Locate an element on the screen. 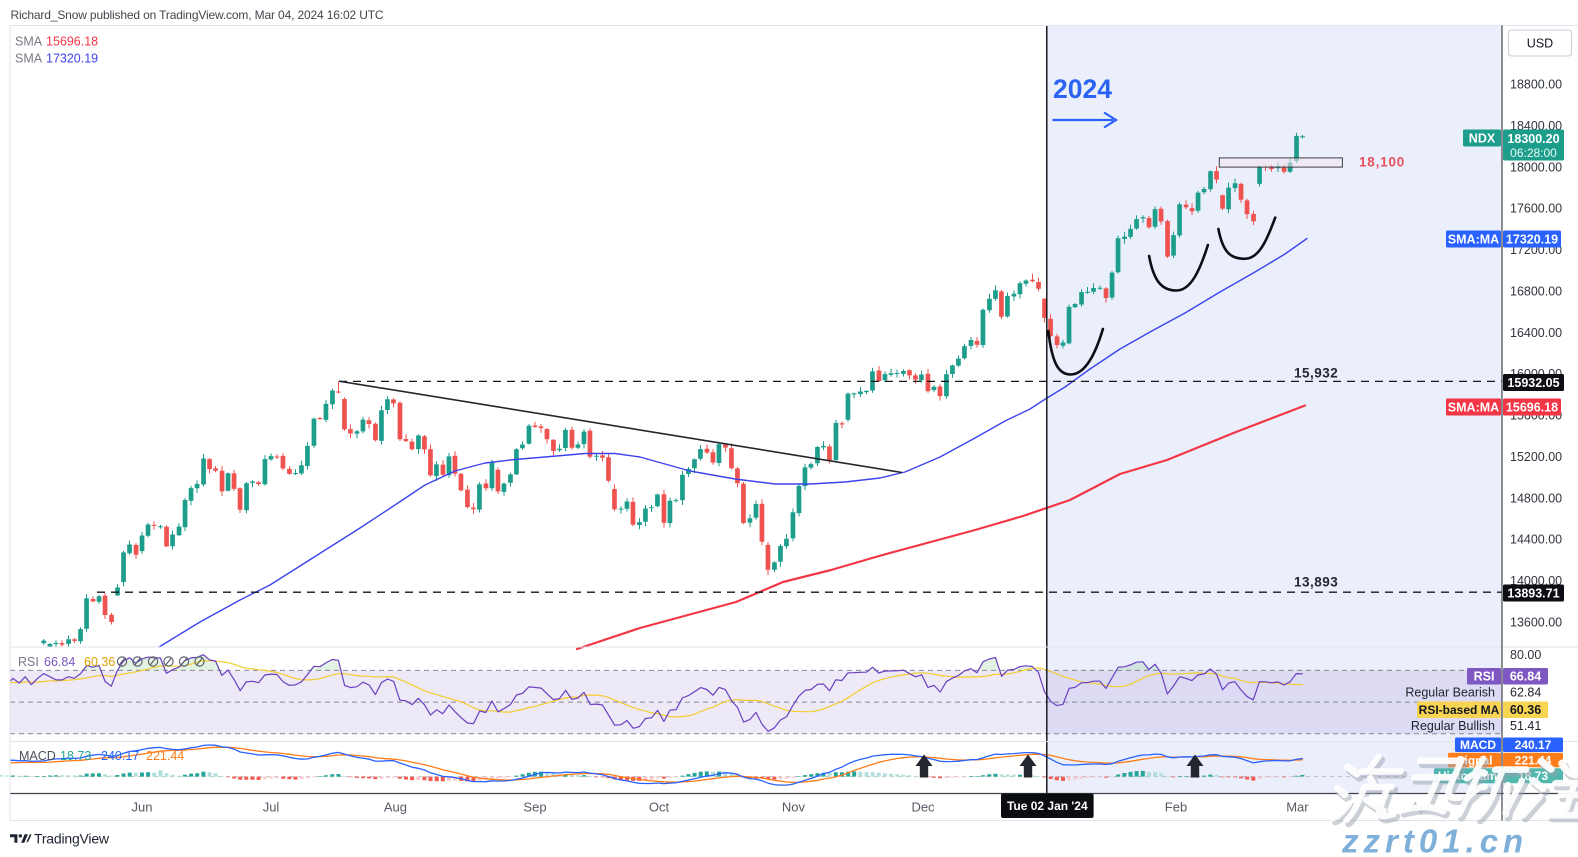  svg-text: 16800.00 is located at coordinates (1536, 291).